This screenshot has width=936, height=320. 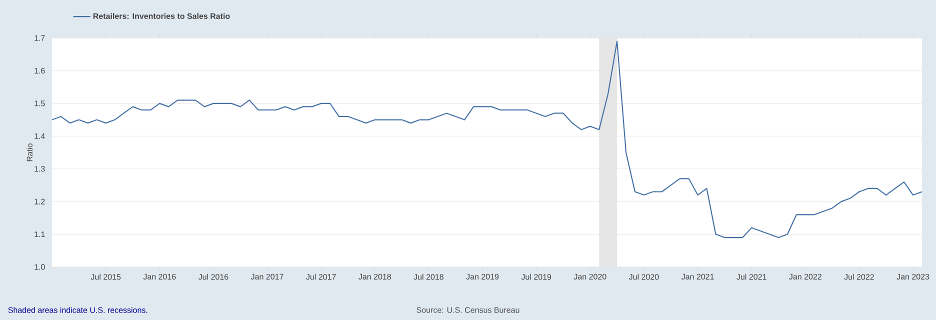 I want to click on source-note: Source: U.S. Census Bureau, so click(x=468, y=310).